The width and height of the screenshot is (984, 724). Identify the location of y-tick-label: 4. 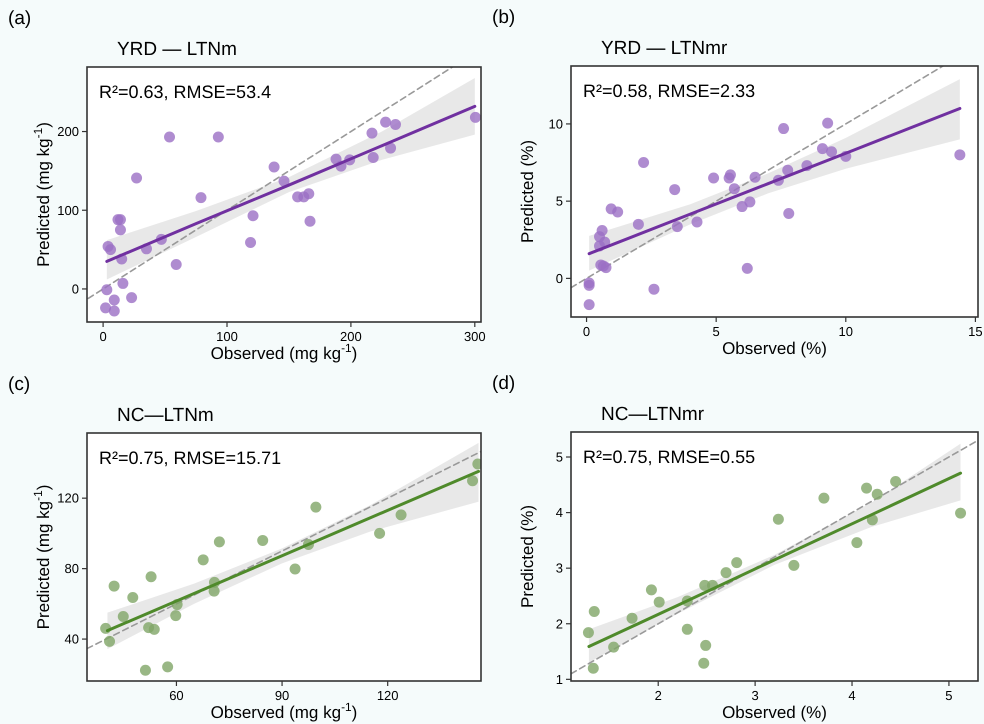
(559, 512).